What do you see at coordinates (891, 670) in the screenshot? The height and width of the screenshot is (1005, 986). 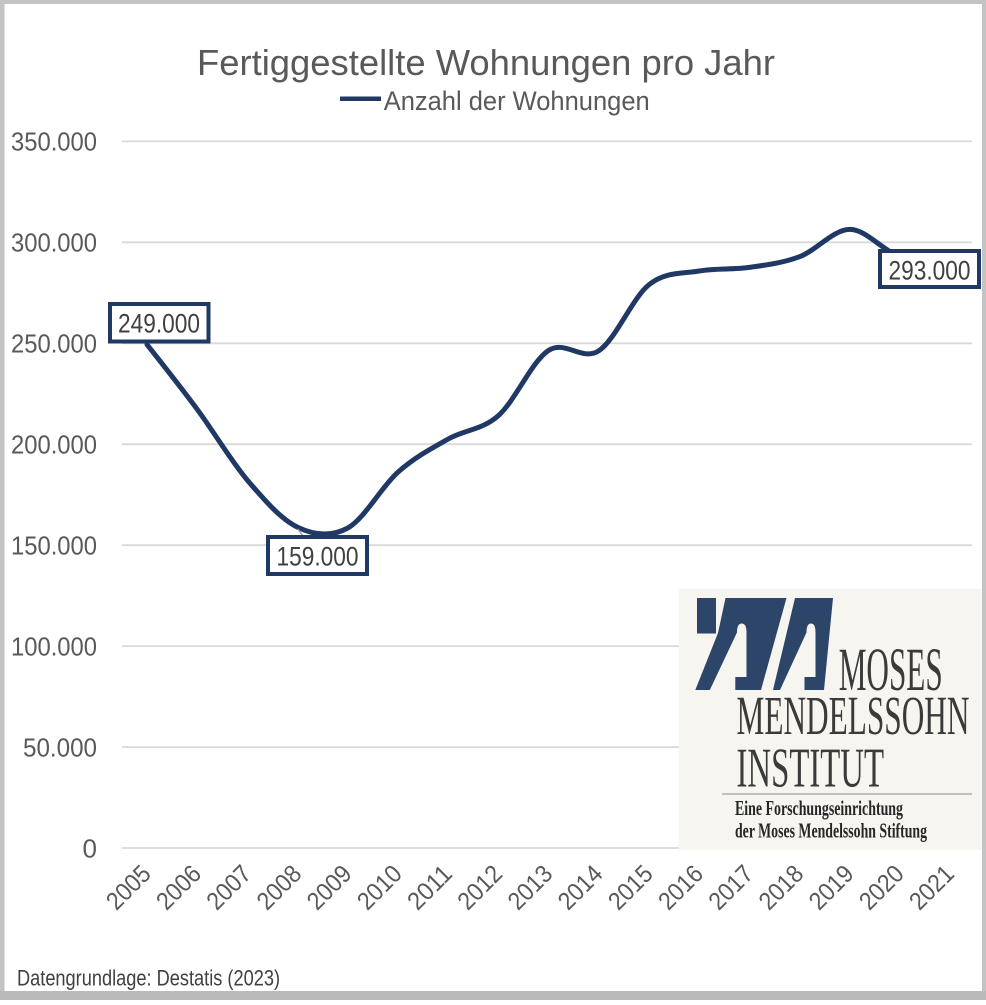 I see `svg-text: MOSES` at bounding box center [891, 670].